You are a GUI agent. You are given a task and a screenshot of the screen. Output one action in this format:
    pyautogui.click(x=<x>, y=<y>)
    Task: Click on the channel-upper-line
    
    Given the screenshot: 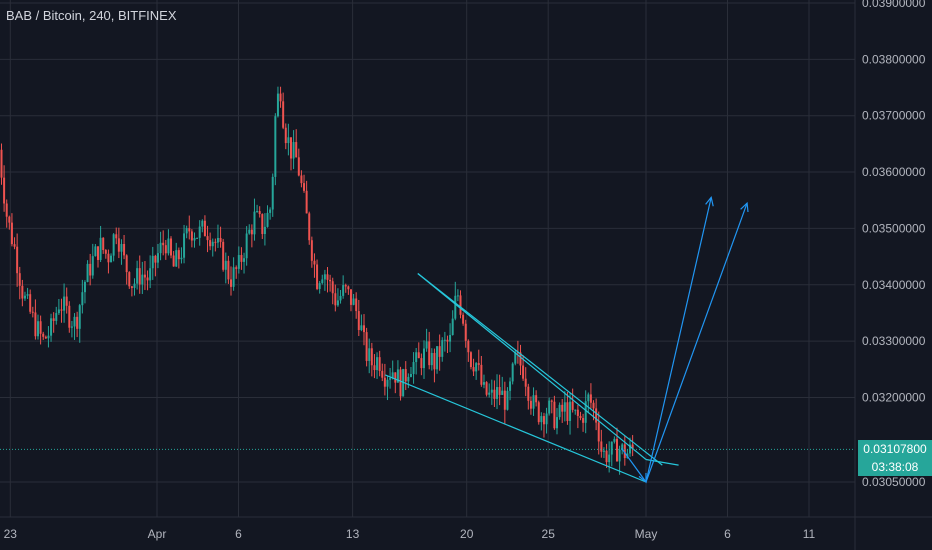 What is the action you would take?
    pyautogui.click(x=532, y=366)
    